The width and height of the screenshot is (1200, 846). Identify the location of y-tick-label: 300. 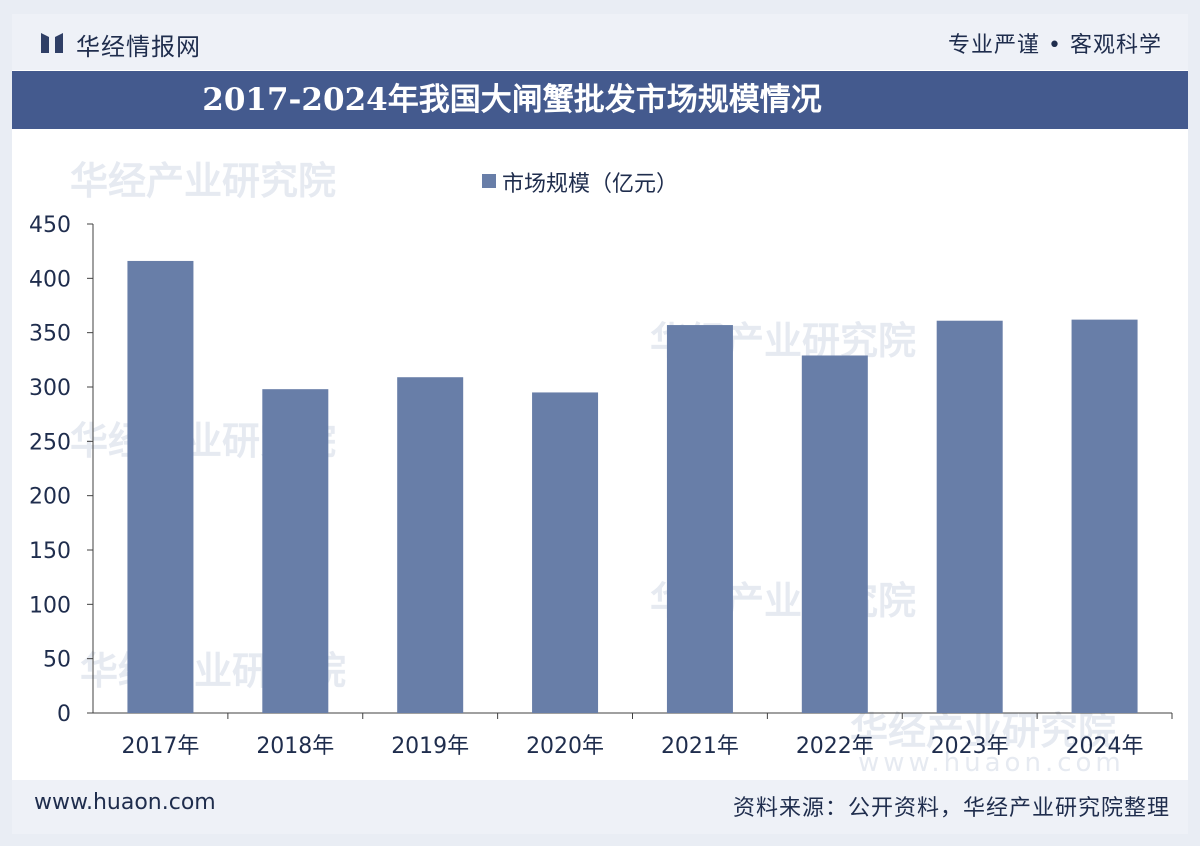
(50, 388).